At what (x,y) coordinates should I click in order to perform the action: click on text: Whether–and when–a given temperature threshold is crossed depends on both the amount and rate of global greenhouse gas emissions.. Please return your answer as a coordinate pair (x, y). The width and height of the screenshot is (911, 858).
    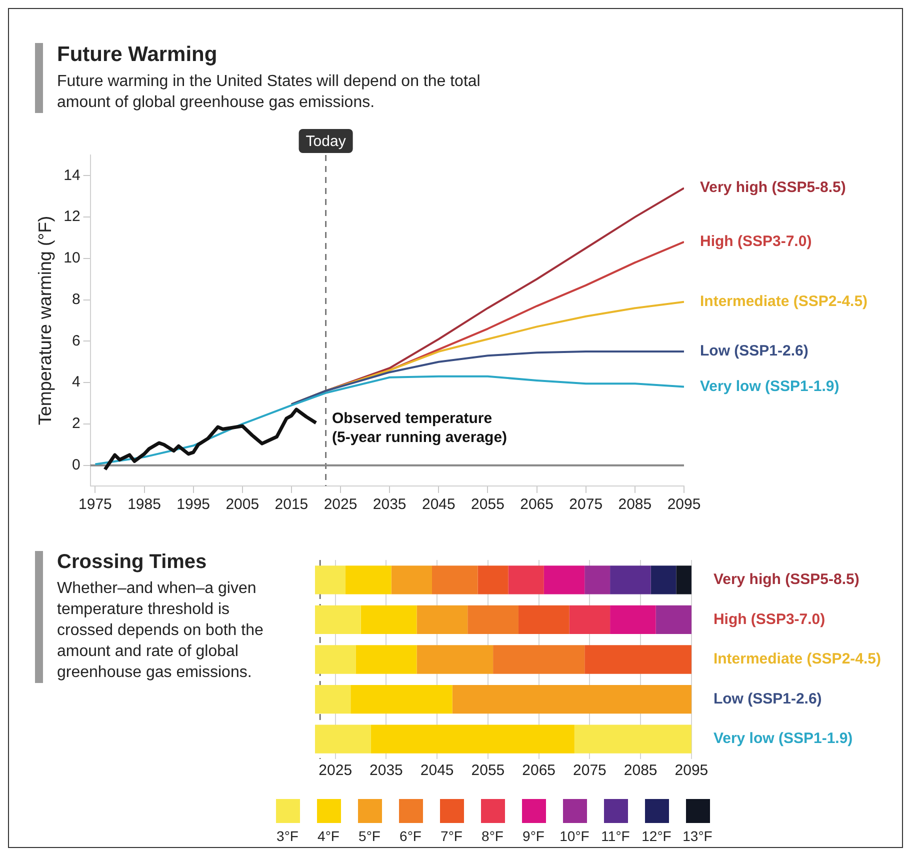
    Looking at the image, I should click on (160, 631).